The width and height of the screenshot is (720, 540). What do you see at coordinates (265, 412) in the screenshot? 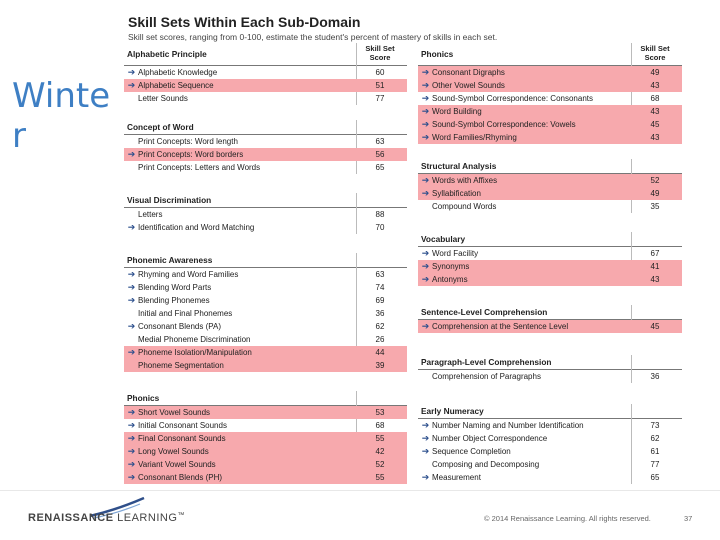
I see `skill-row: ➔ Short Vowel Sounds 53` at bounding box center [265, 412].